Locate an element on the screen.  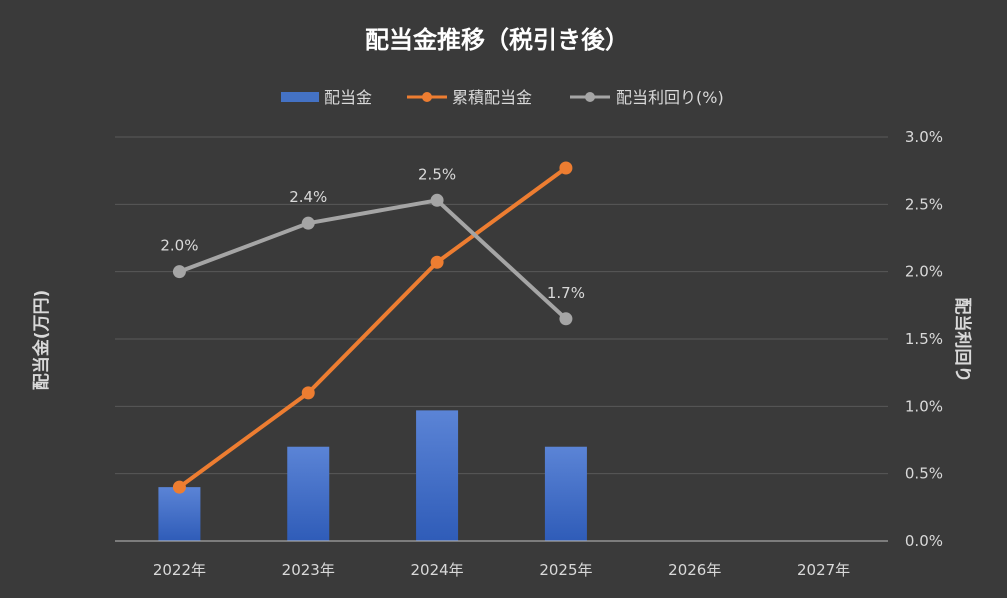
right-axis-ticks: 0.0% 0.5% 1.0% 1.5% 2.0% 2.5% 3.0% is located at coordinates (924, 339).